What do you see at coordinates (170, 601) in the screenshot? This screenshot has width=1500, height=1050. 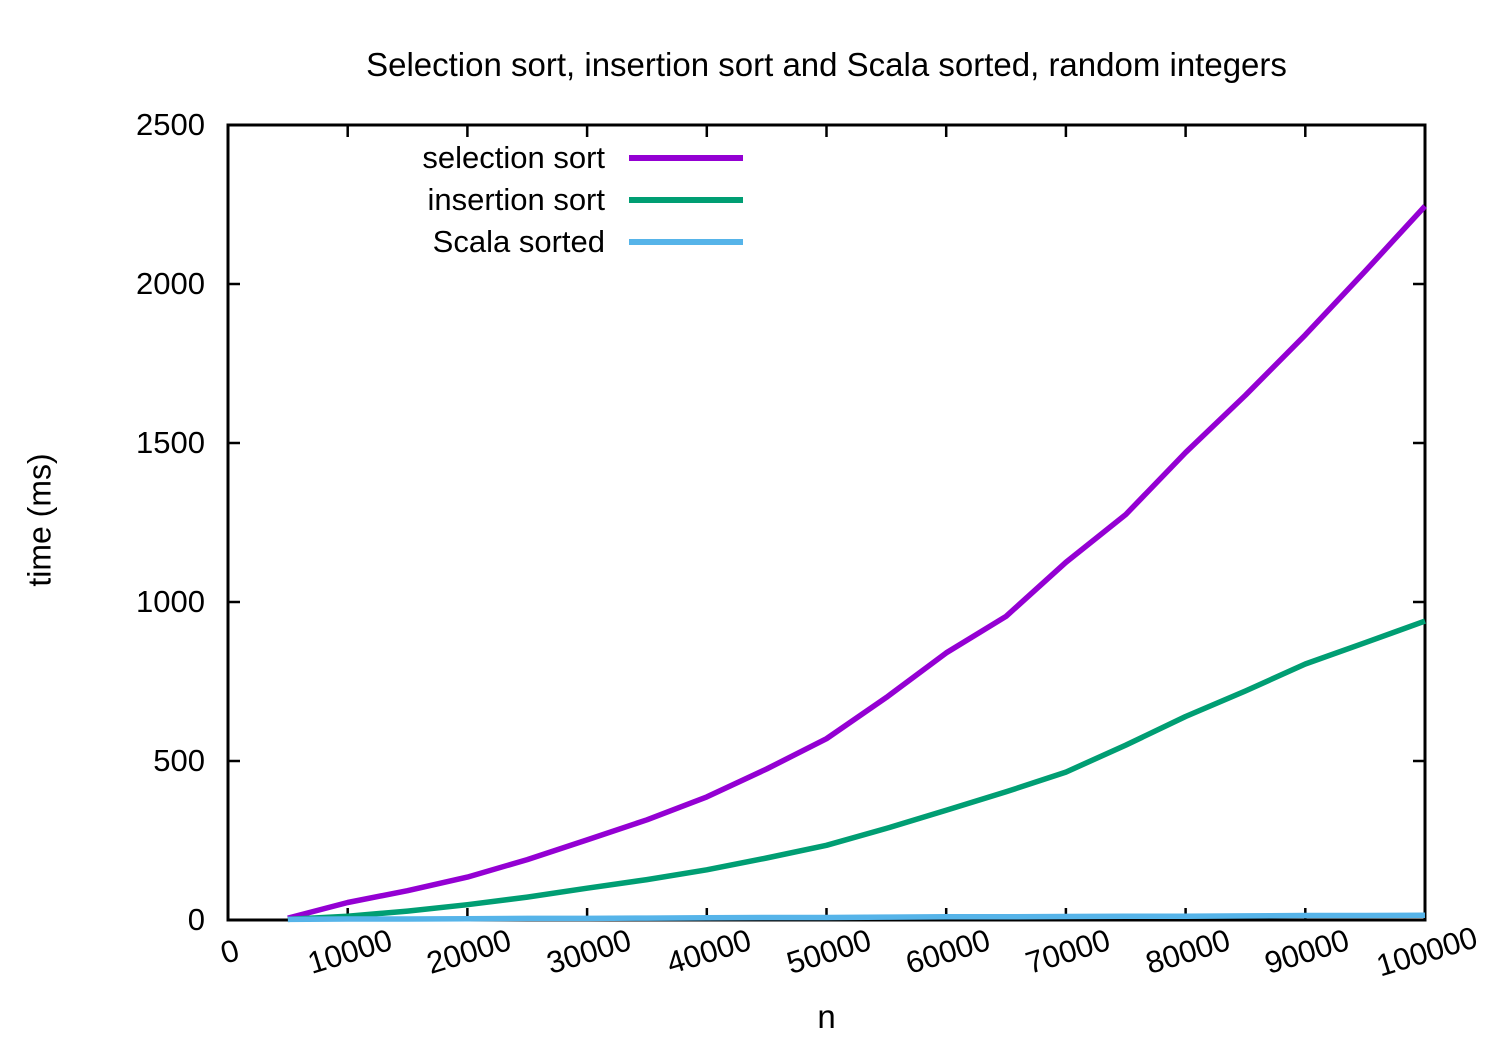 I see `y-tick-label: 1000` at bounding box center [170, 601].